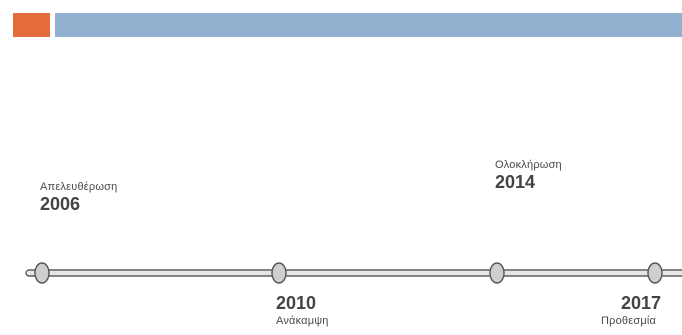  I want to click on timeline-nodes, so click(348, 273).